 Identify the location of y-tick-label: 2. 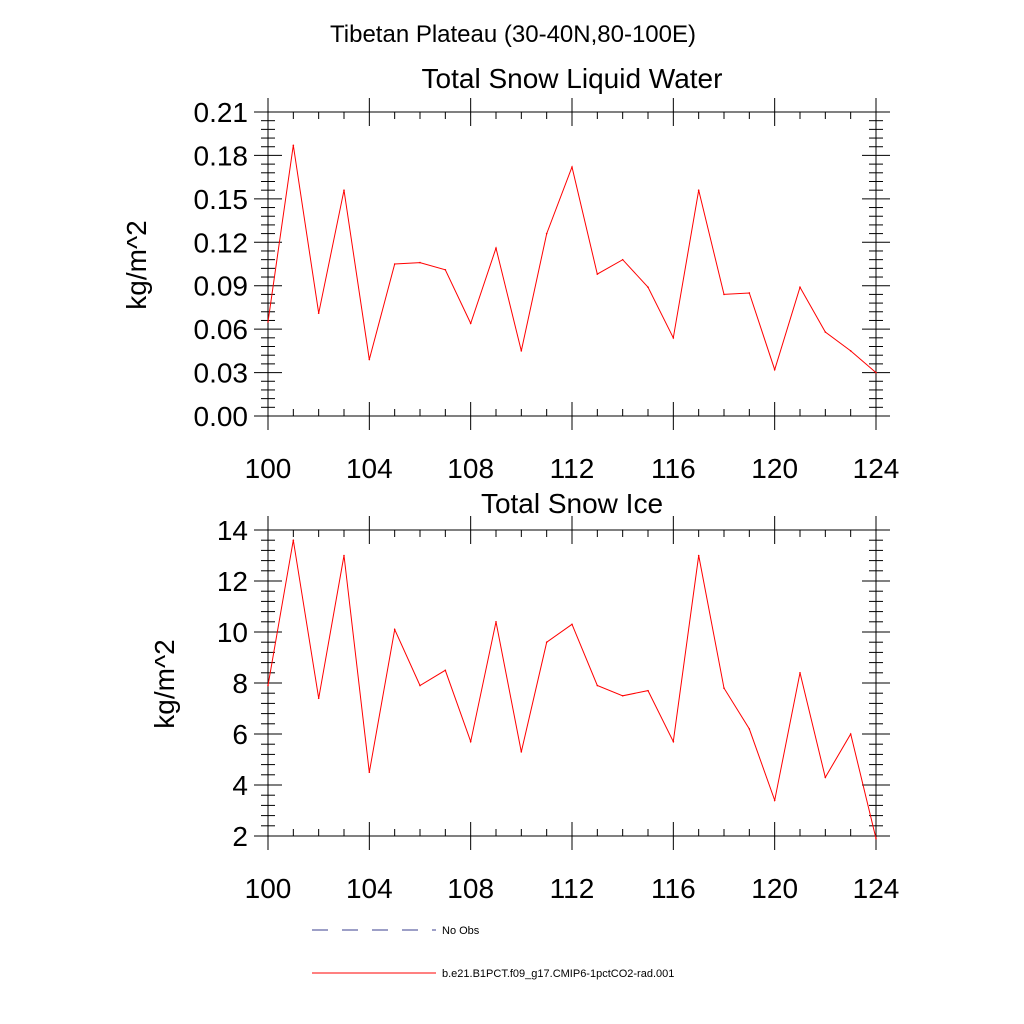
(240, 836).